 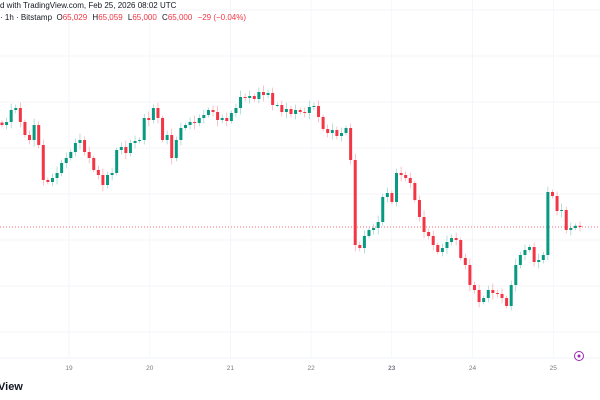 I want to click on x-tick-label: 21, so click(x=231, y=368).